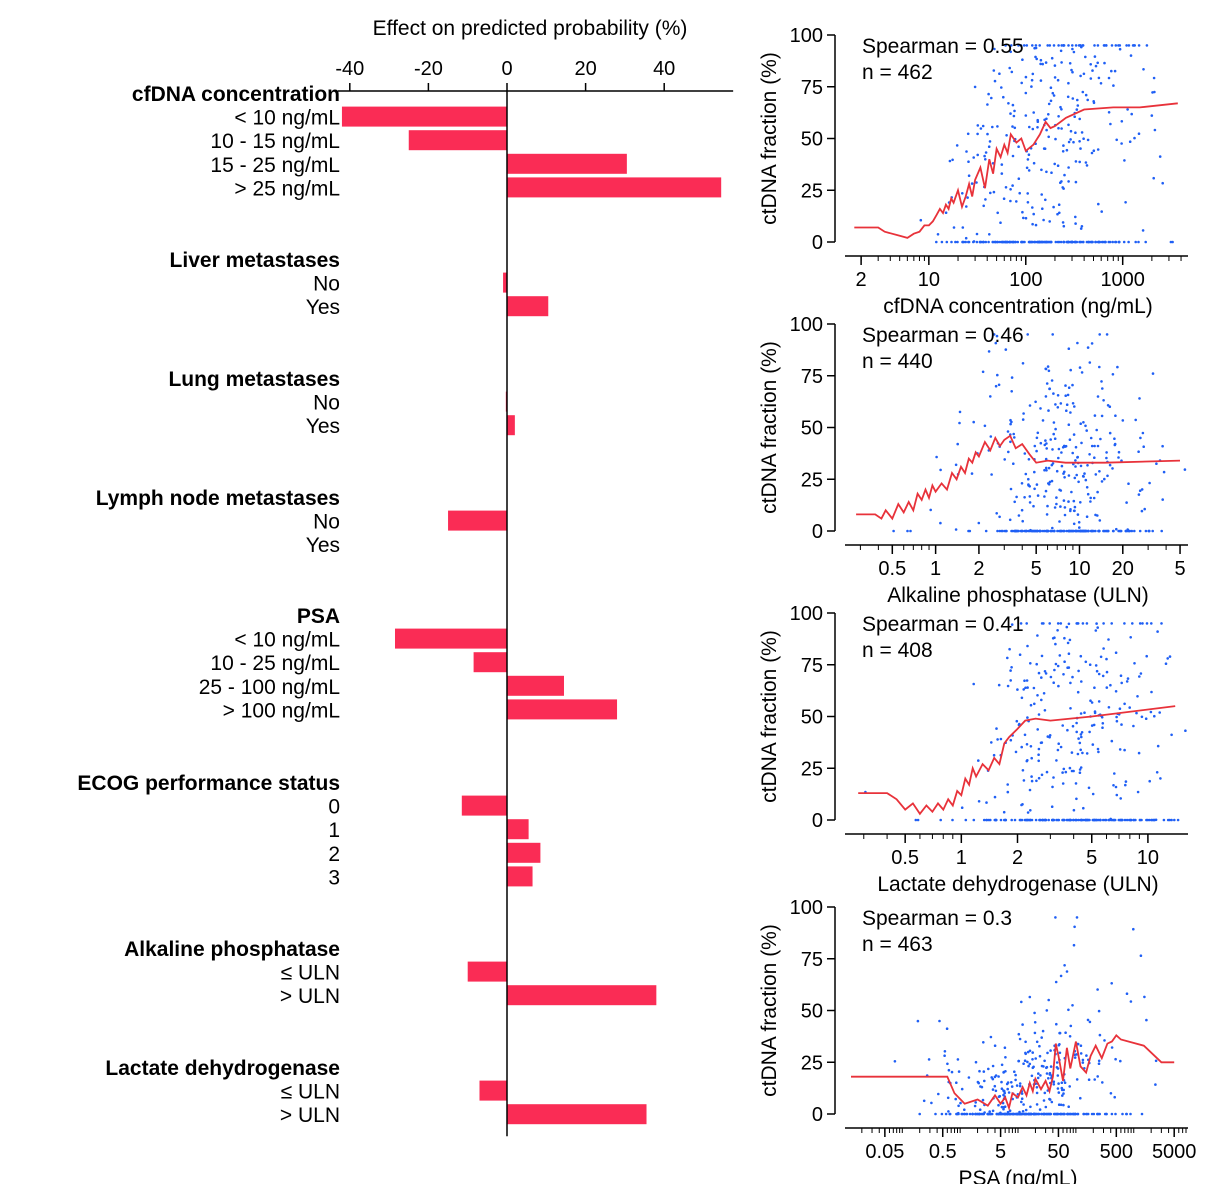  I want to click on y-tick-label: 0, so click(817, 243).